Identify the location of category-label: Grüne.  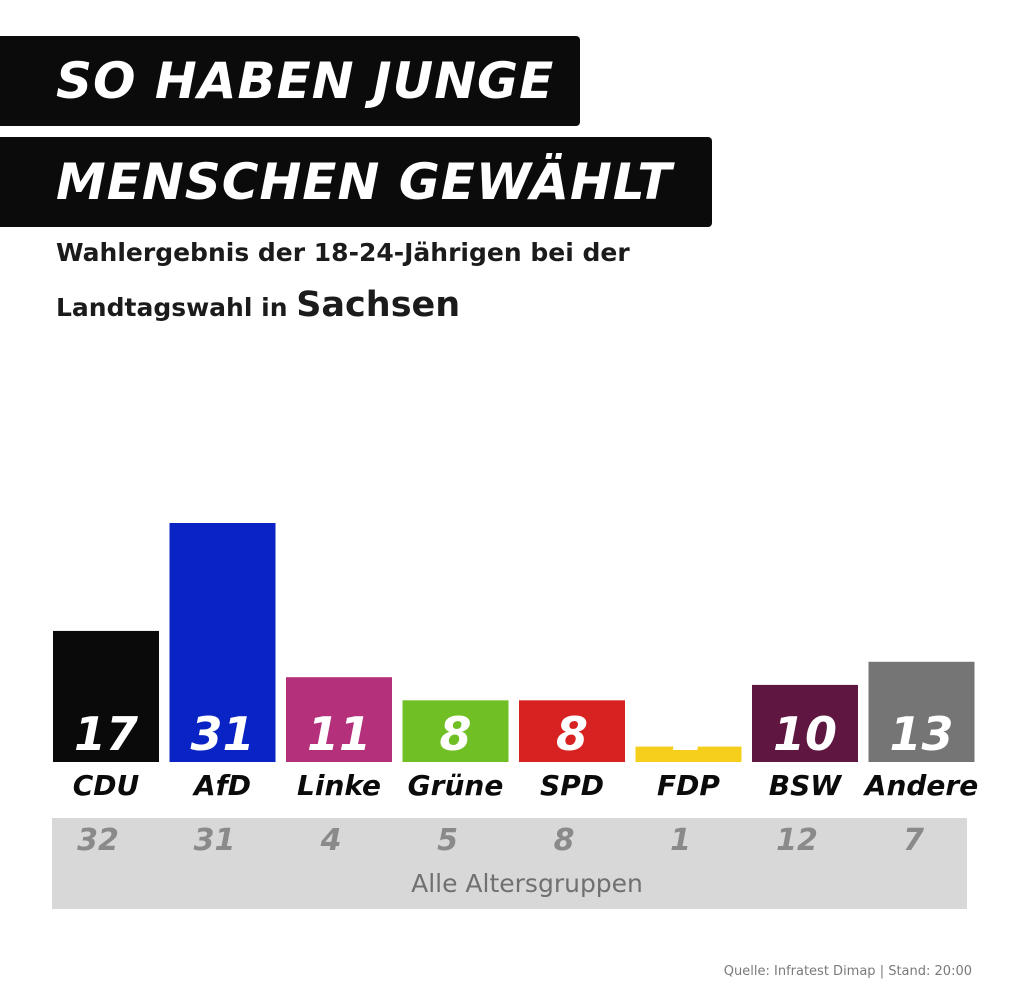
(456, 785).